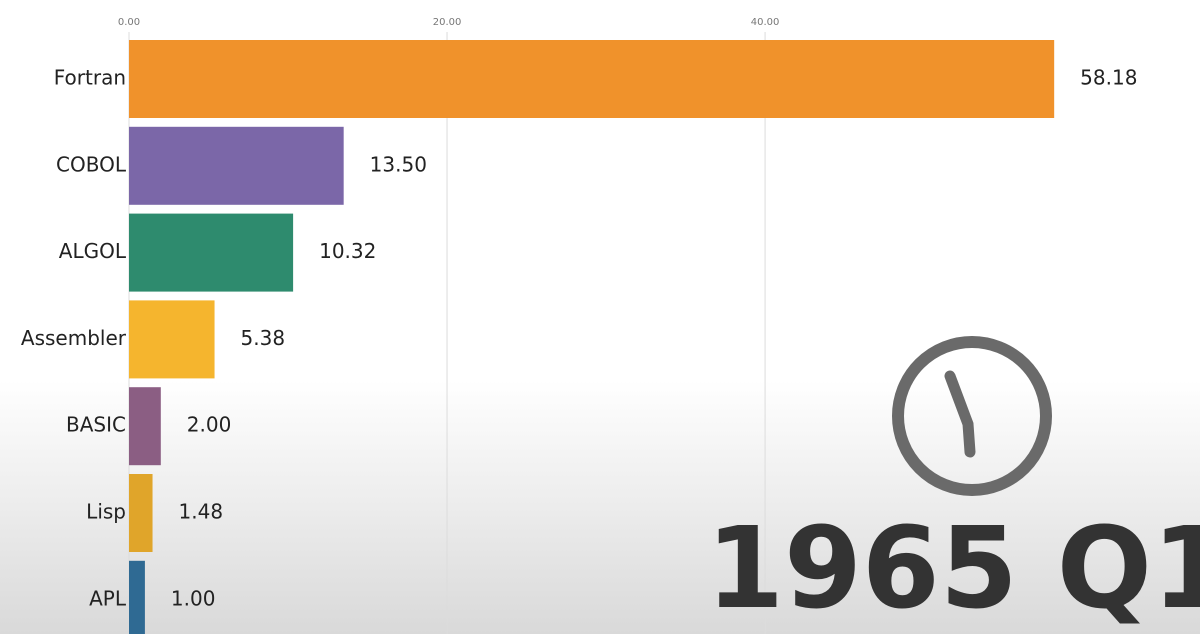  What do you see at coordinates (93, 251) in the screenshot?
I see `category-label: ALGOL` at bounding box center [93, 251].